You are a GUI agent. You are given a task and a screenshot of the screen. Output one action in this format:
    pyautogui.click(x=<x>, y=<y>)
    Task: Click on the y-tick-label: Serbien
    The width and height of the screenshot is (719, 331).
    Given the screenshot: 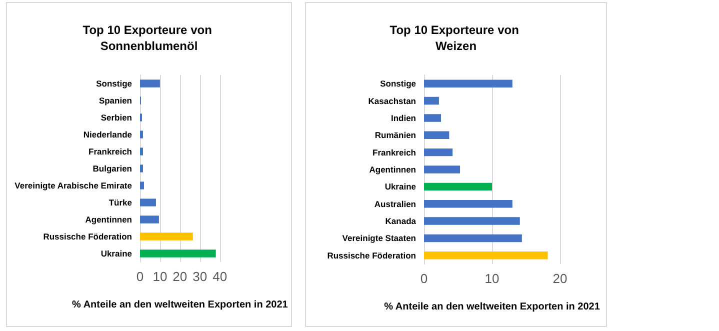 What is the action you would take?
    pyautogui.click(x=116, y=117)
    